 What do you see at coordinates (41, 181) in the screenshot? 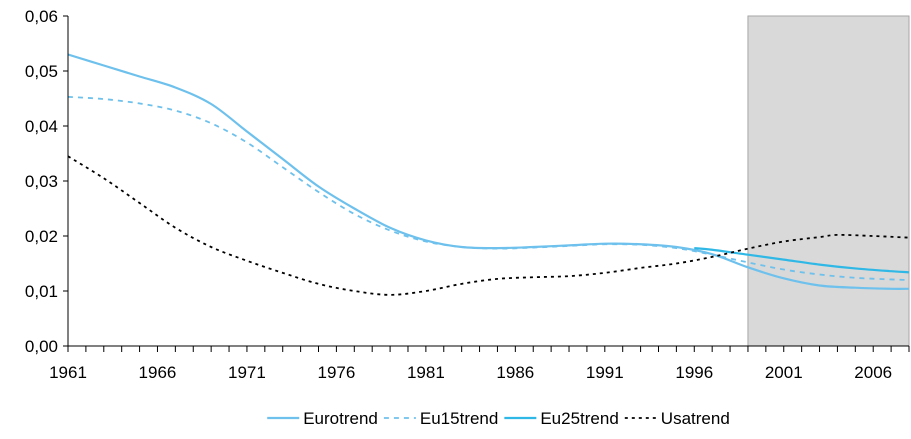
I see `y-tick-label: 0,03` at bounding box center [41, 181].